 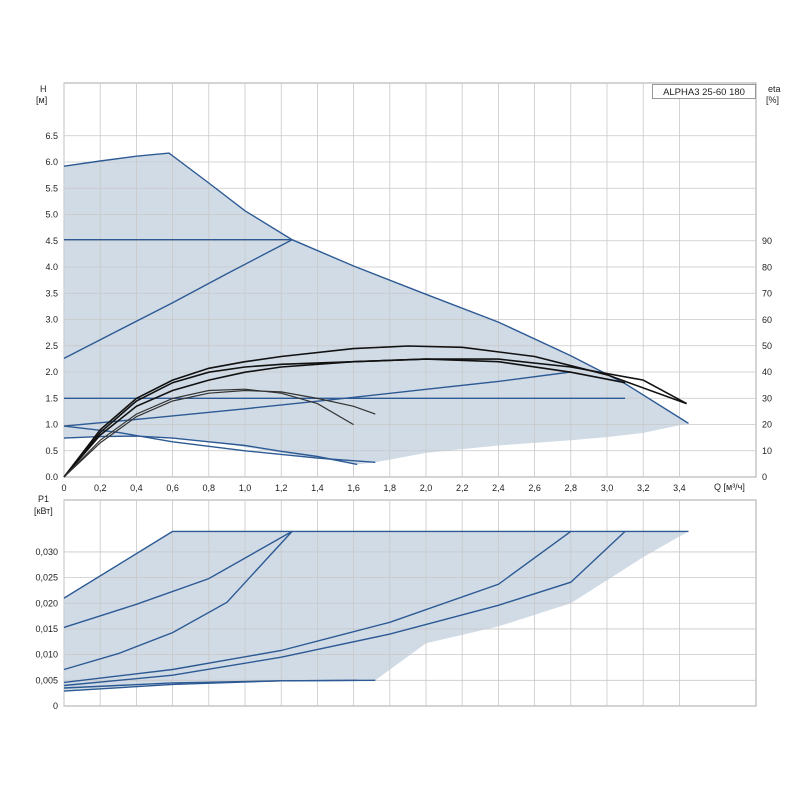 What do you see at coordinates (51, 241) in the screenshot?
I see `y-tick-label: 4.5` at bounding box center [51, 241].